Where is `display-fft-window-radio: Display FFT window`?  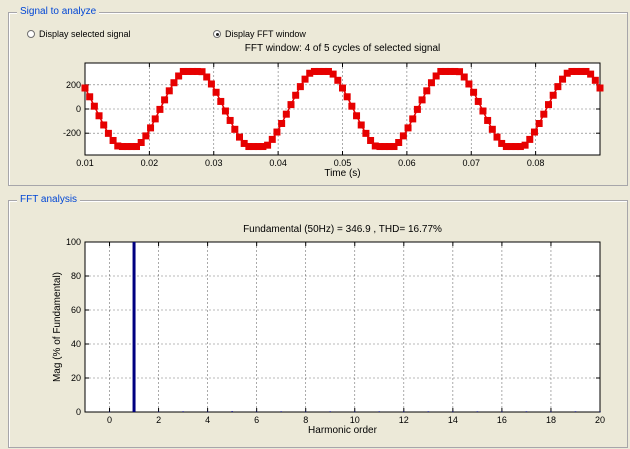 display-fft-window-radio: Display FFT window is located at coordinates (259, 34).